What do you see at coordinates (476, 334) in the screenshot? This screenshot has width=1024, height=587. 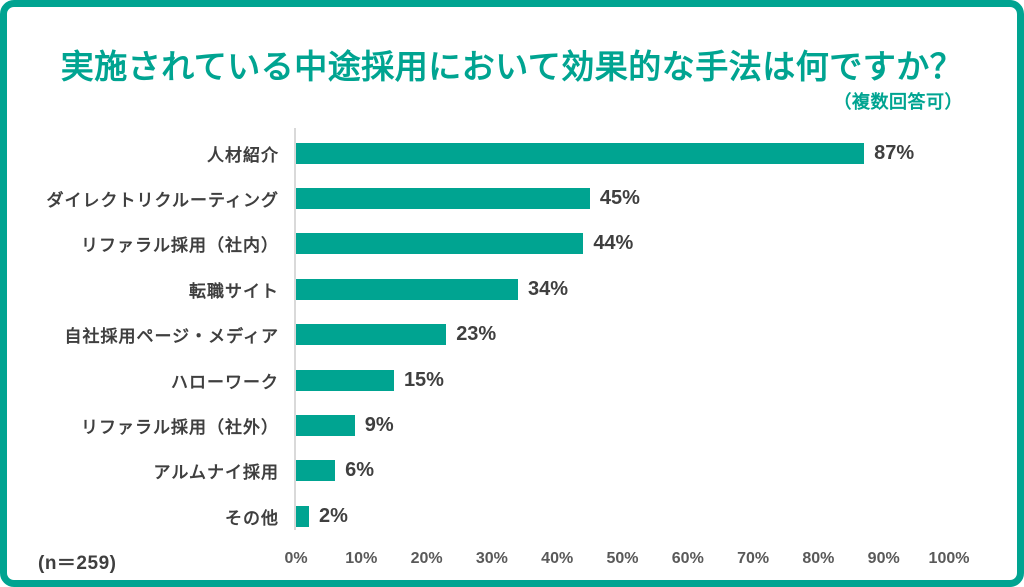 I see `value-label: 23%` at bounding box center [476, 334].